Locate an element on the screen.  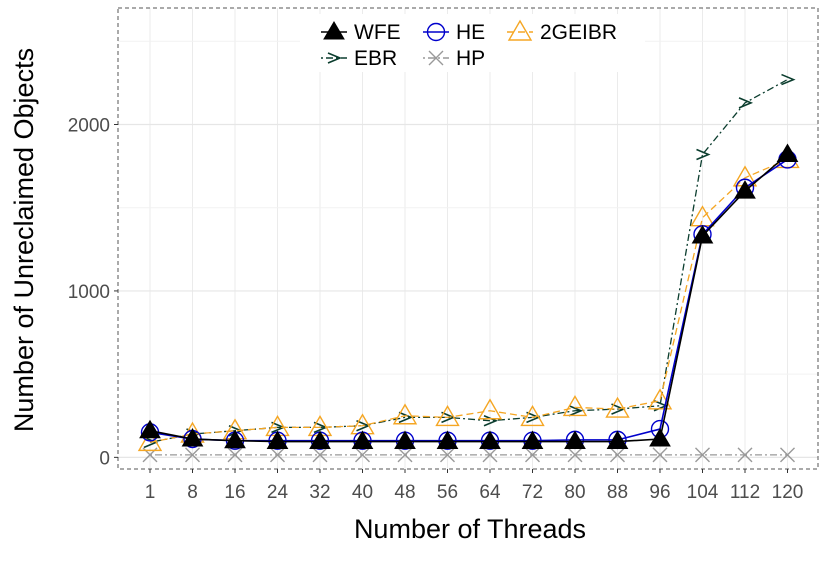
x-tick-label: 104 is located at coordinates (703, 492).